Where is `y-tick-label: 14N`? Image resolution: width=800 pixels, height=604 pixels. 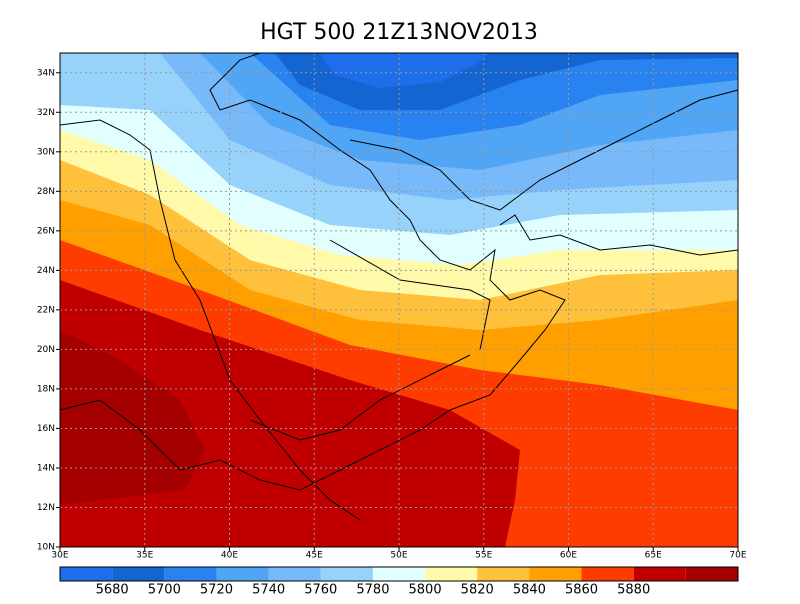
y-tick-label: 14N is located at coordinates (46, 468).